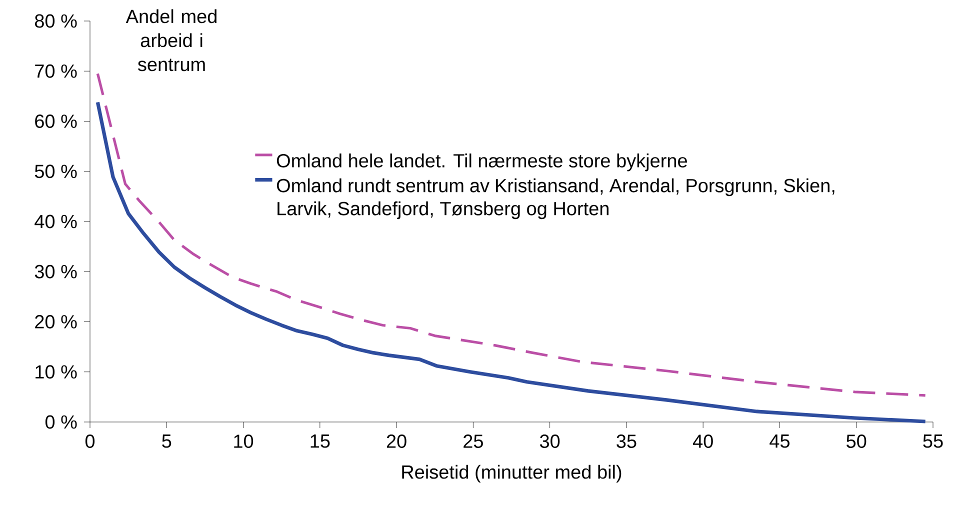  Describe the element at coordinates (550, 441) in the screenshot. I see `x-tick-label: 30` at that location.